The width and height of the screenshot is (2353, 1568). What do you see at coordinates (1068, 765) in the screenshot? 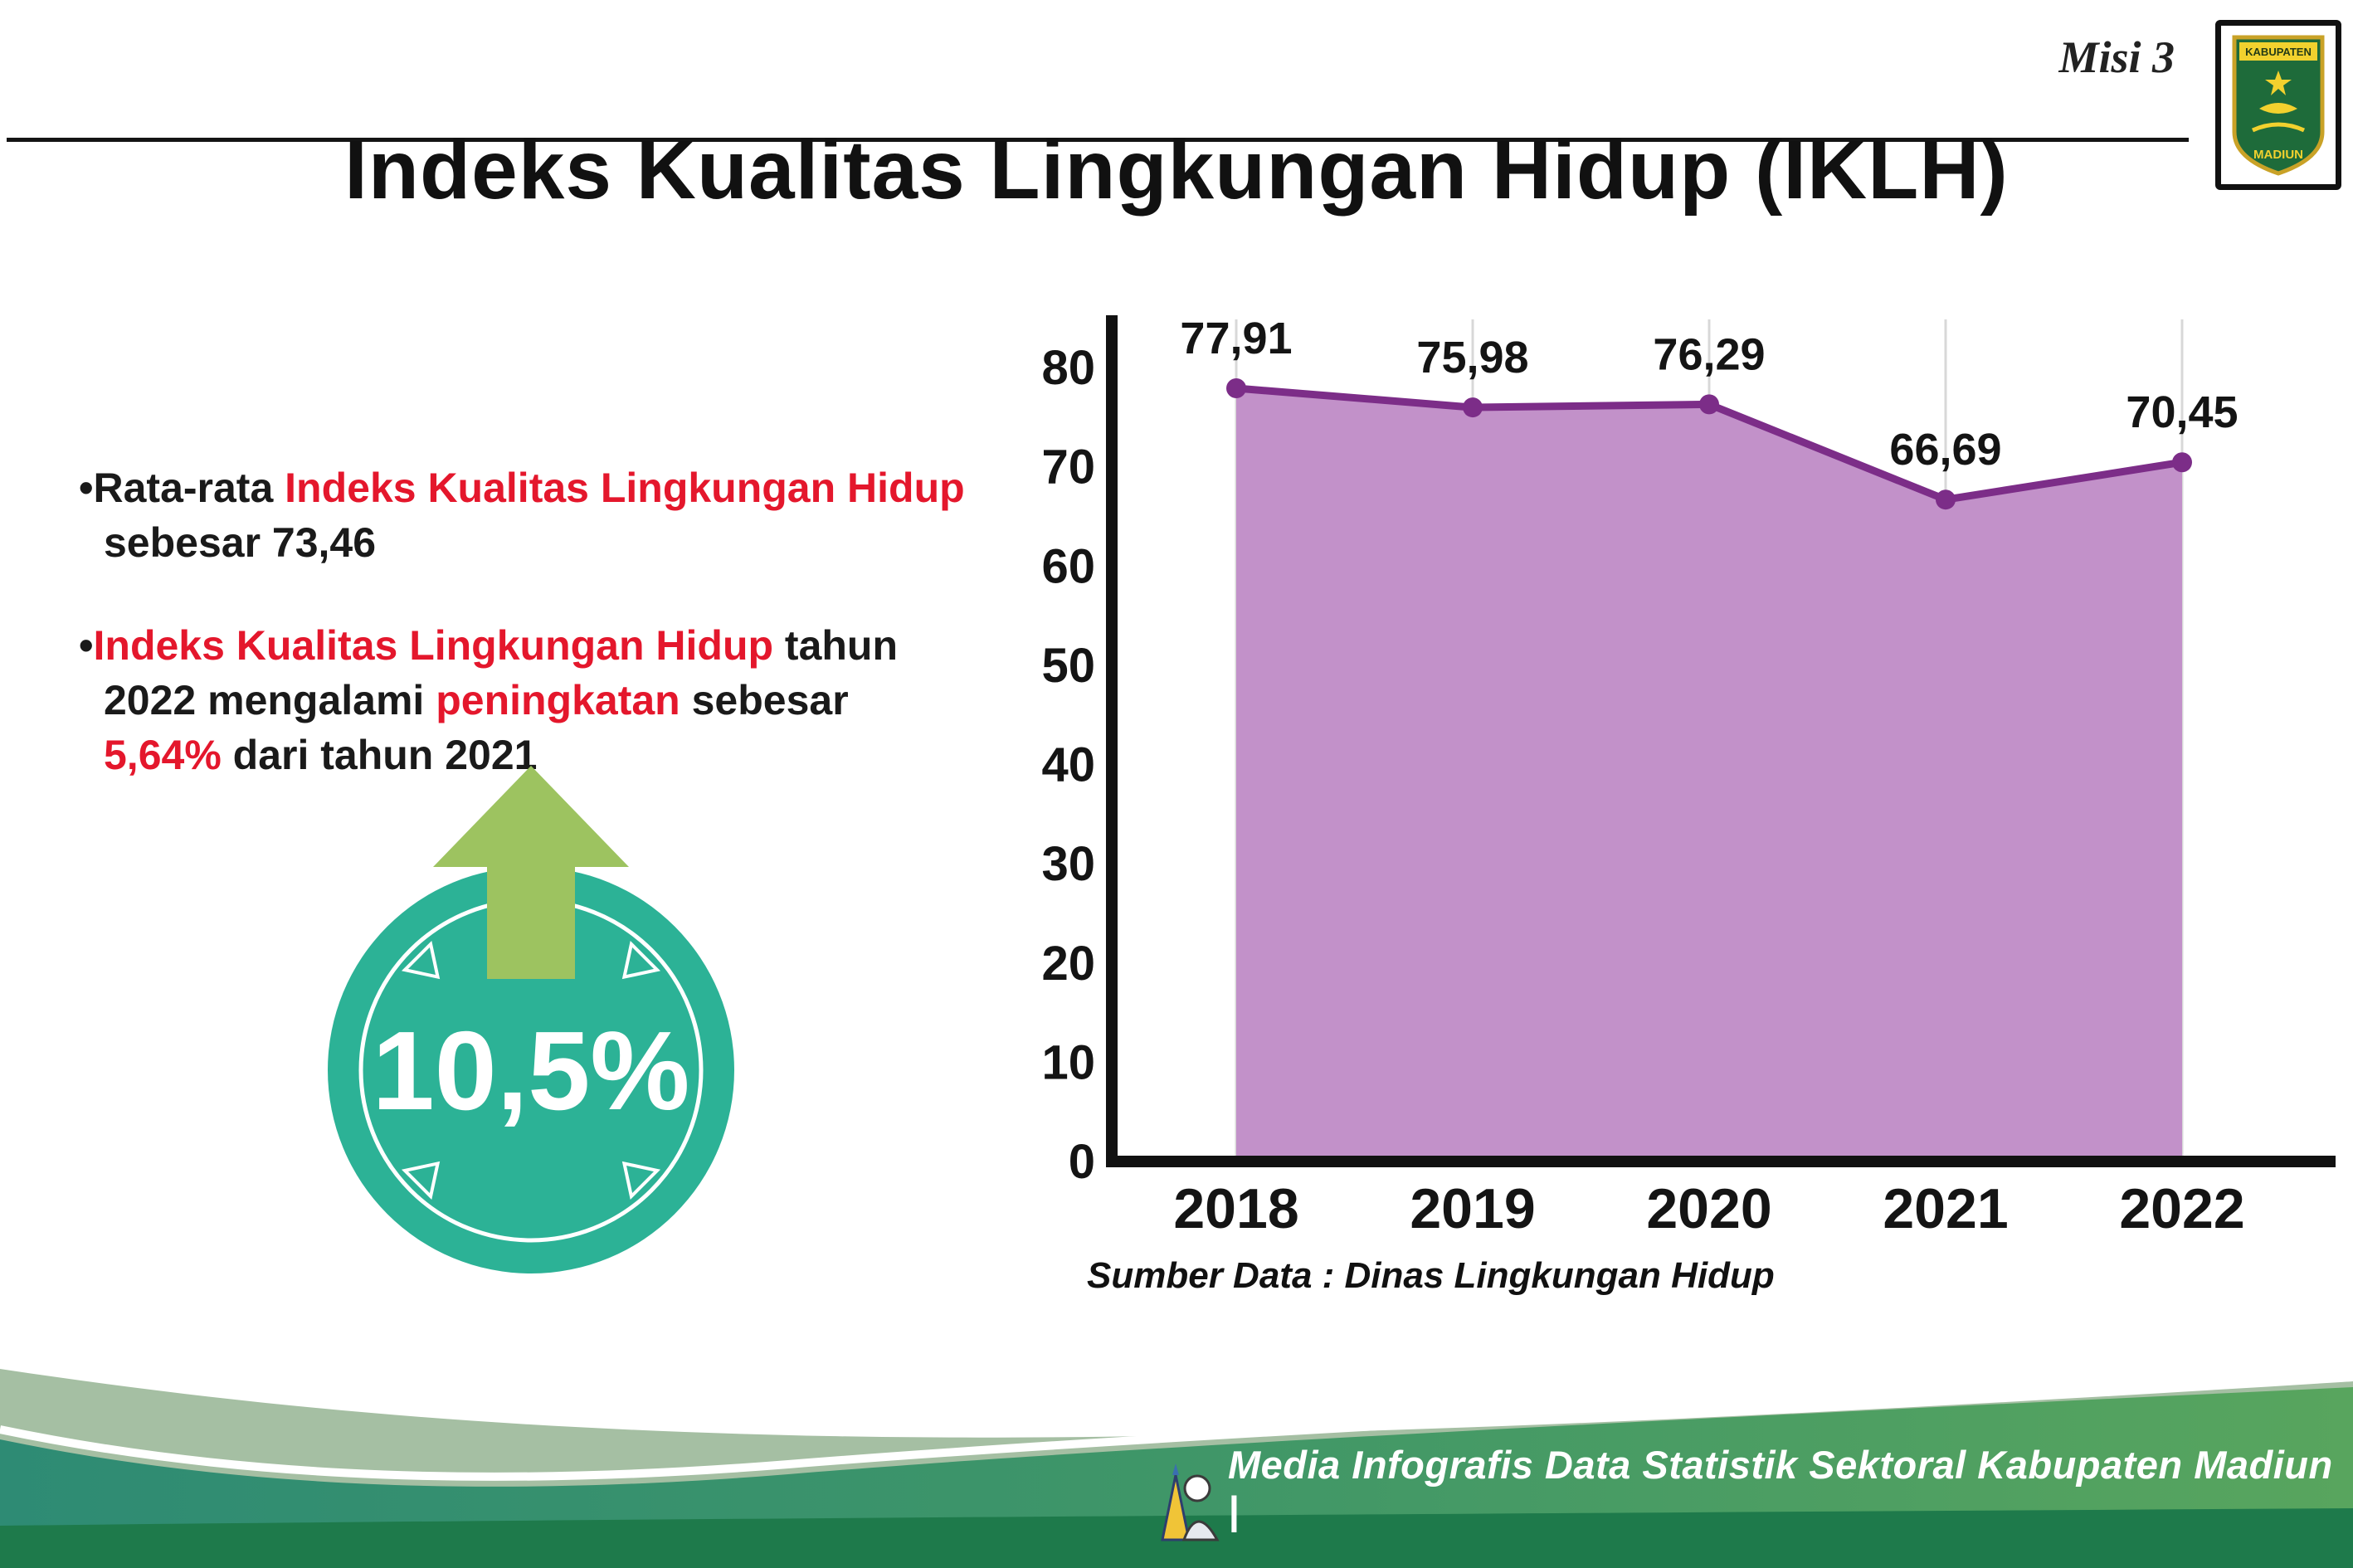
I see `y-axis-label: 40` at bounding box center [1068, 765].